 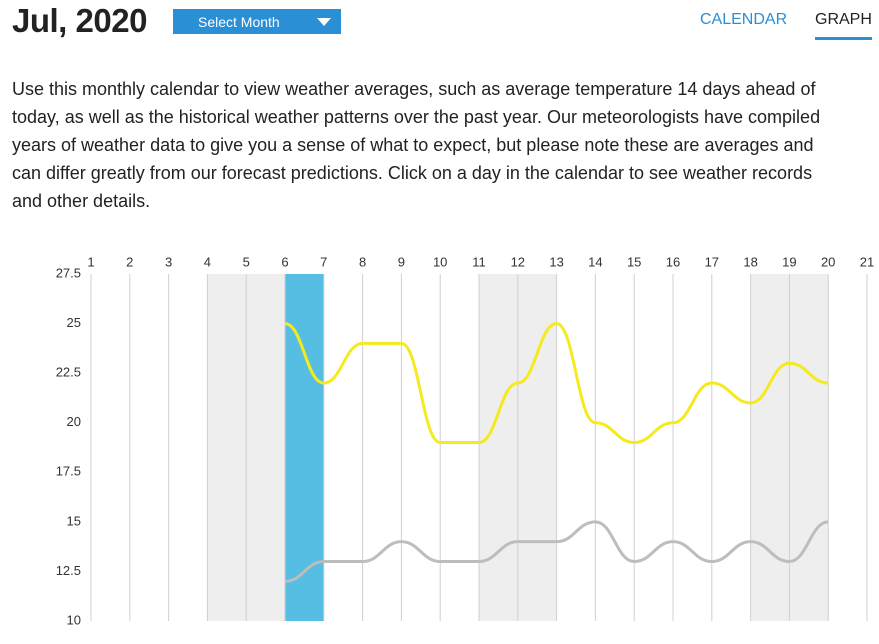 What do you see at coordinates (90, 261) in the screenshot?
I see `x-tick-label: 1` at bounding box center [90, 261].